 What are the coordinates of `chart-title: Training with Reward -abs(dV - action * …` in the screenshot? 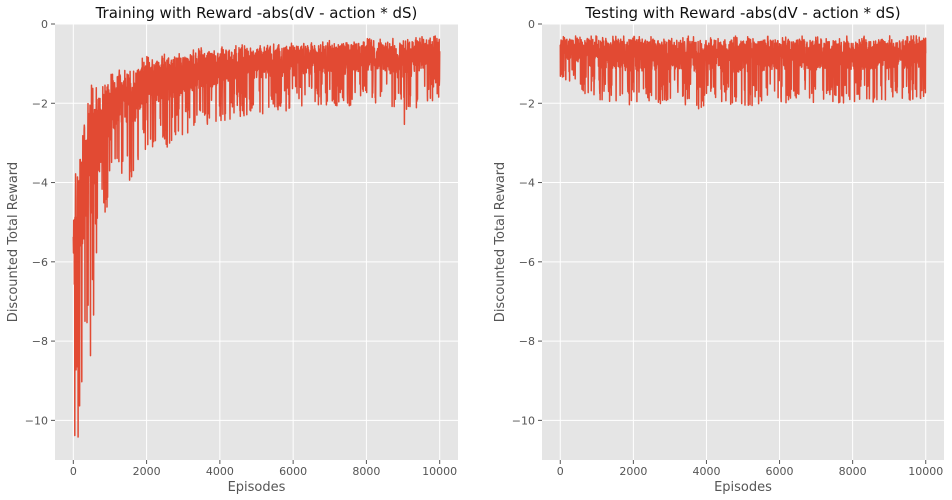 It's located at (256, 13).